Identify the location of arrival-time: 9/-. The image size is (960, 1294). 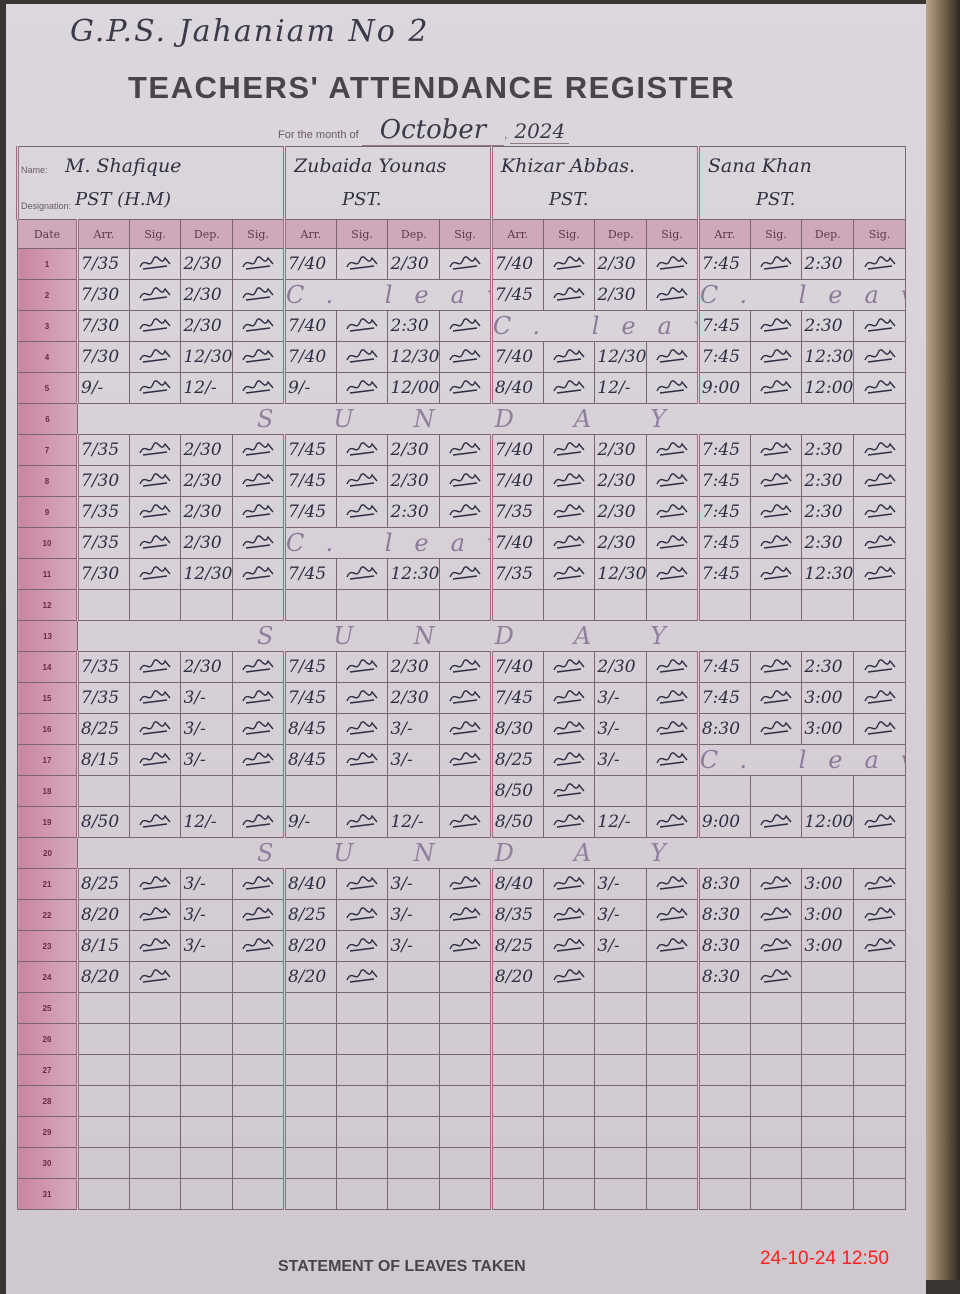
(309, 822).